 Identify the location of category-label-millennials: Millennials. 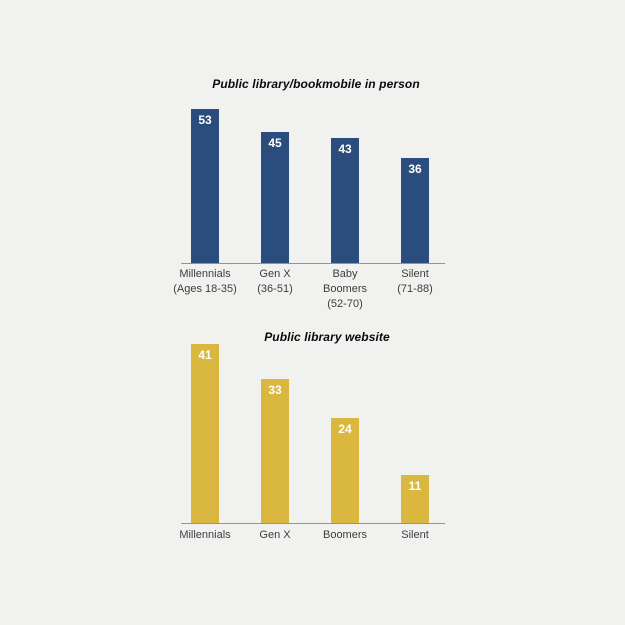
(205, 535).